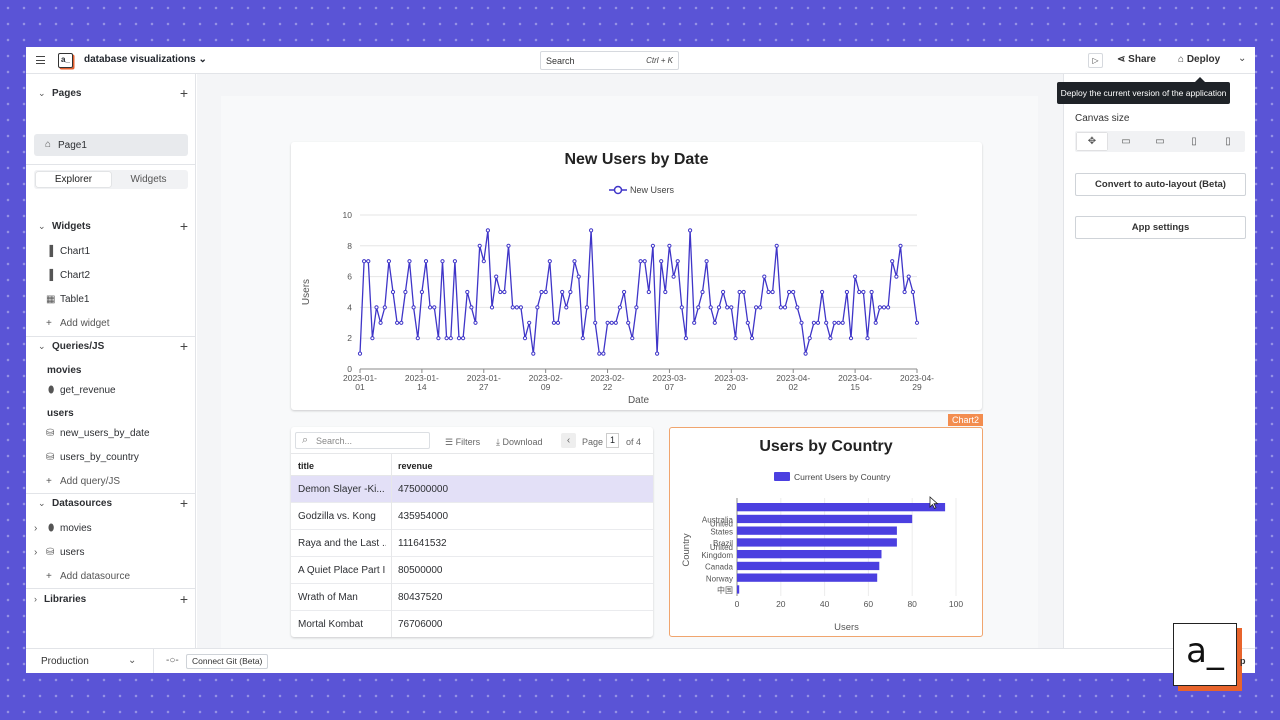  What do you see at coordinates (111, 600) in the screenshot?
I see `libraries-section-header: › Libraries +` at bounding box center [111, 600].